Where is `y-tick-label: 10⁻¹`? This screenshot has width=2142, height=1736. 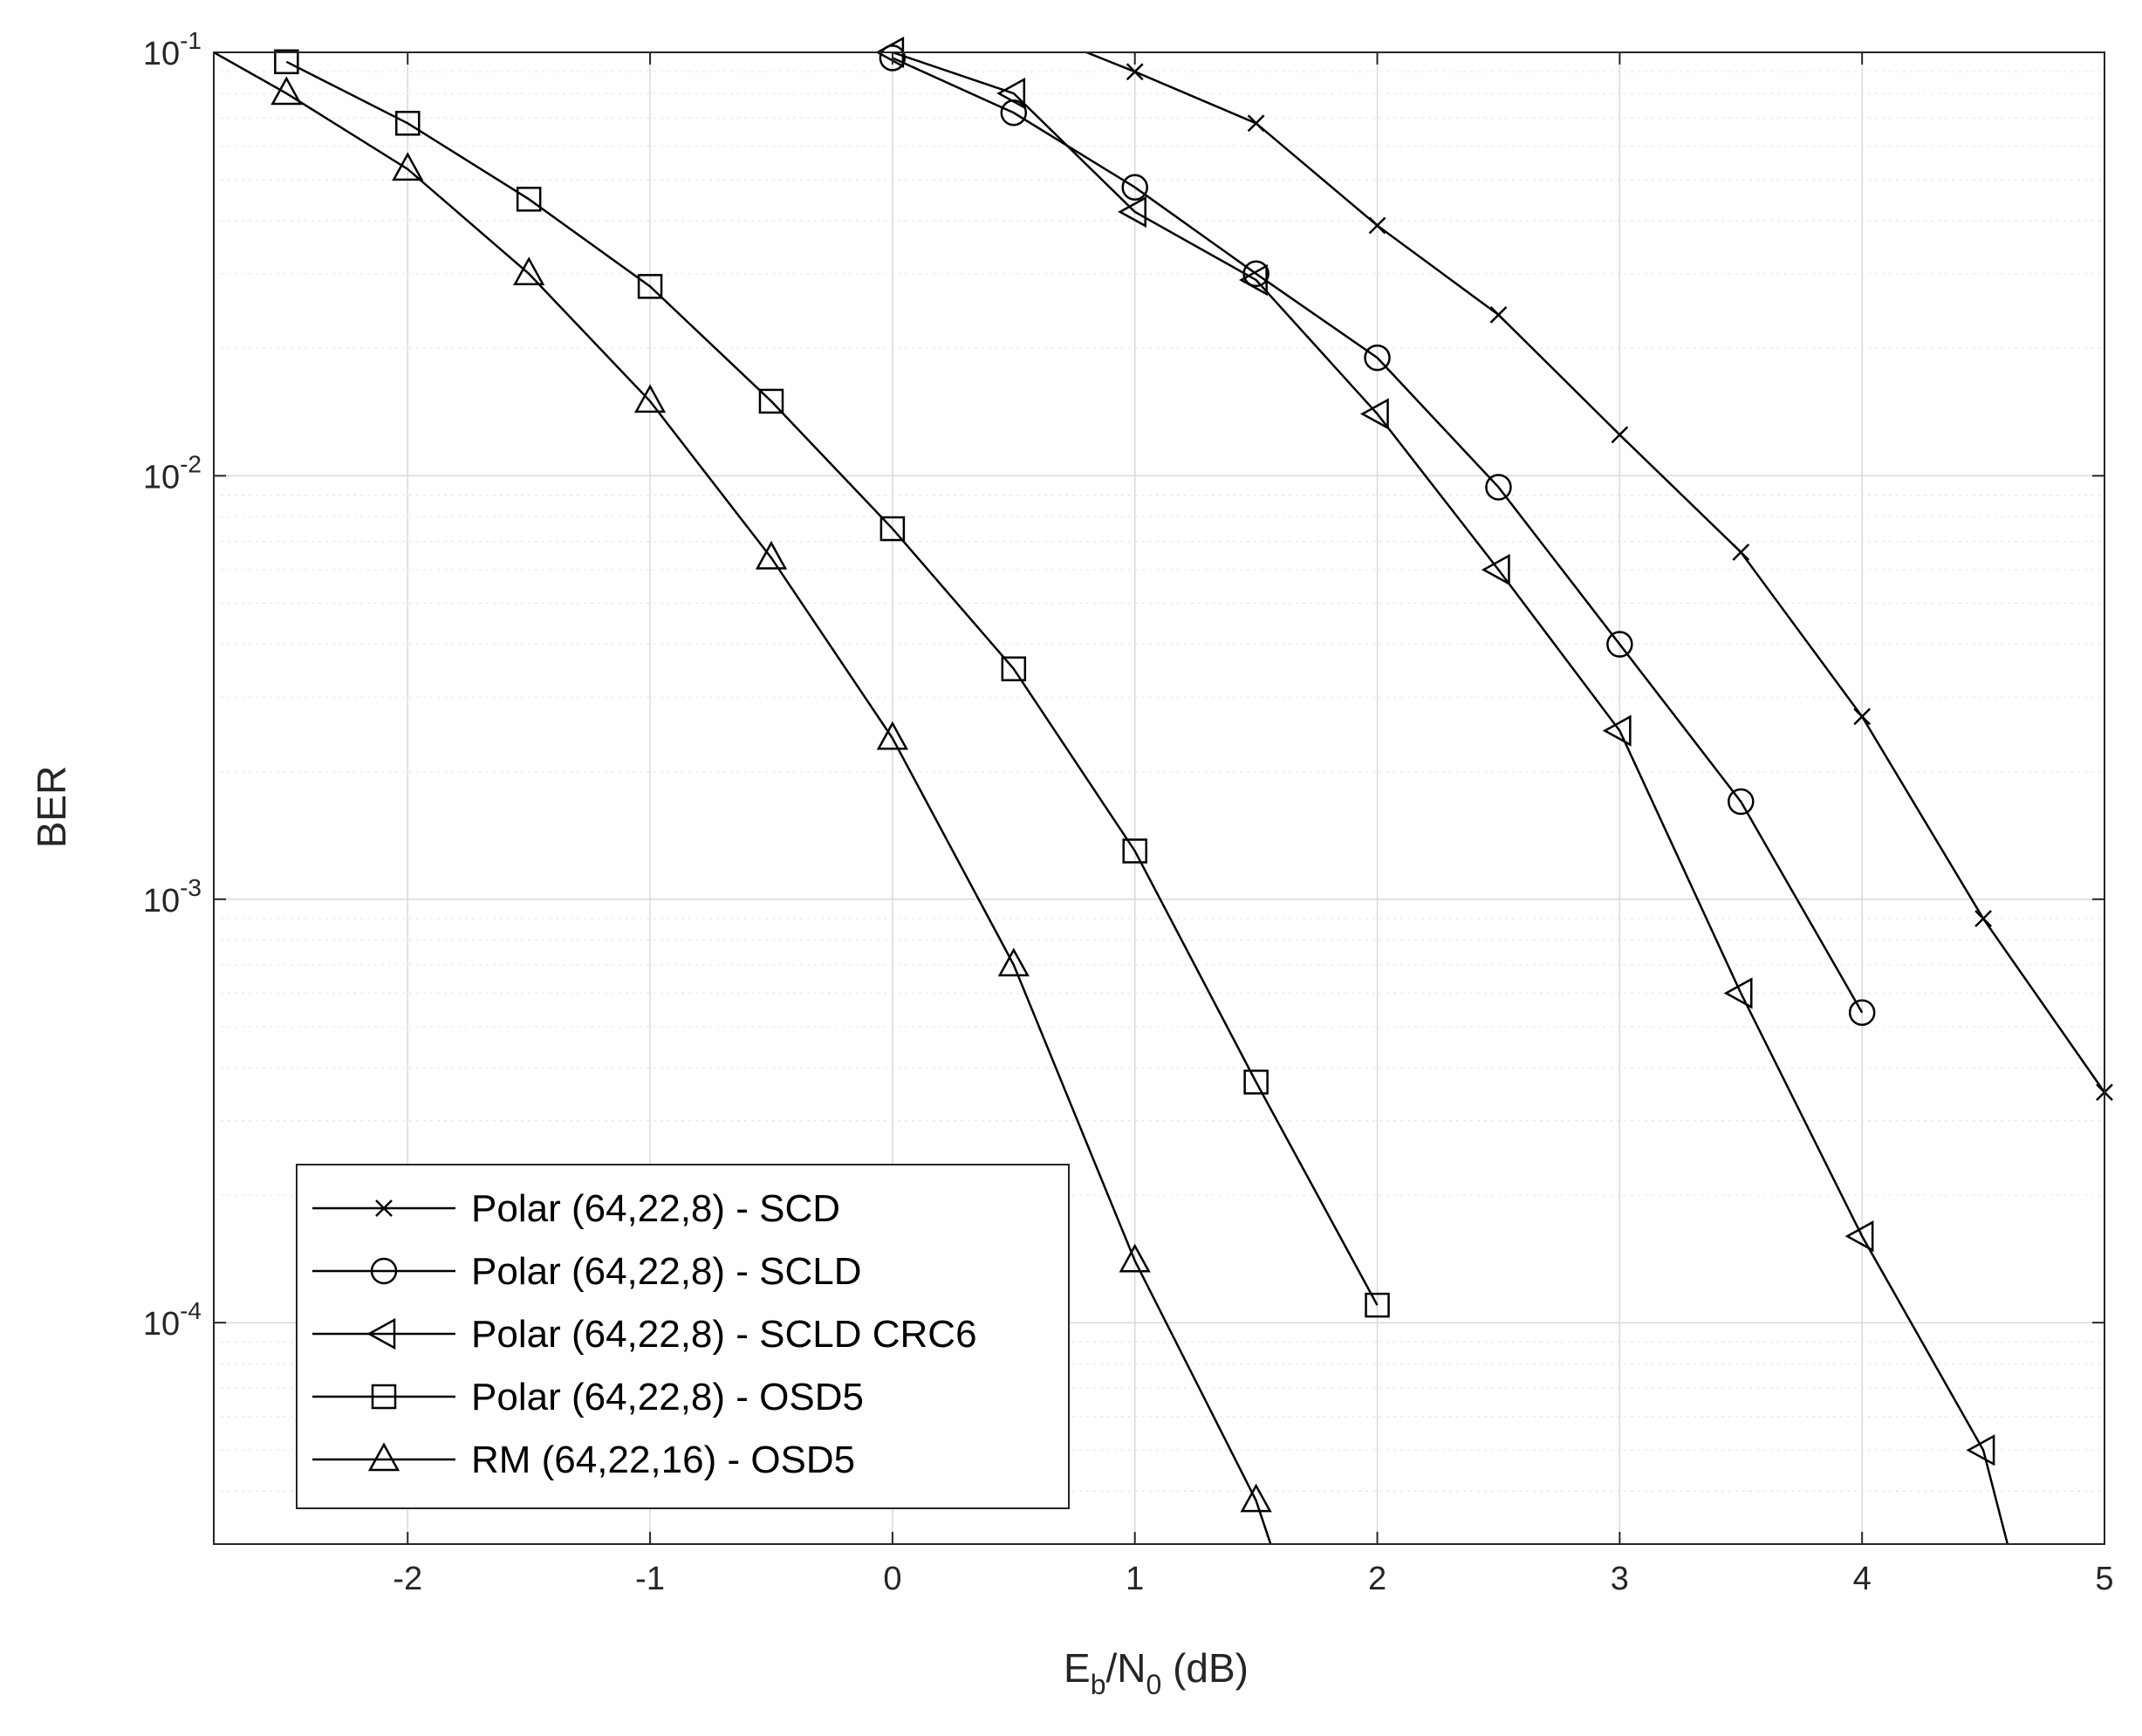 y-tick-label: 10⁻¹ is located at coordinates (172, 49).